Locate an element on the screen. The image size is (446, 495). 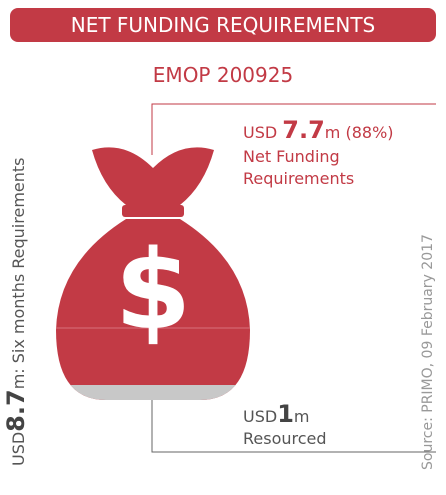
bag-top is located at coordinates (153, 176).